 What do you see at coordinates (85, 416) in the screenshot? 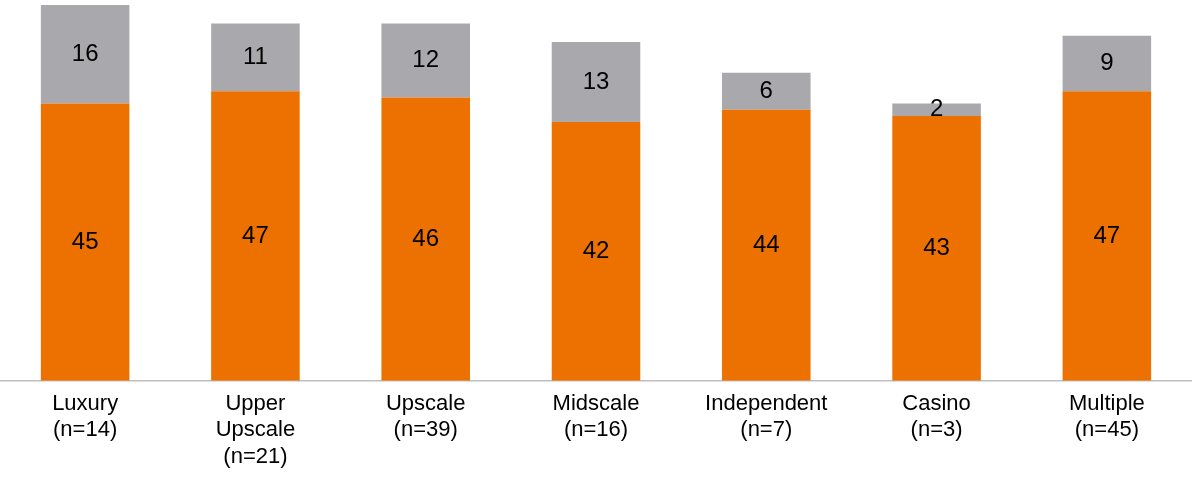
I see `x-tick-label: Luxury (n=14)` at bounding box center [85, 416].